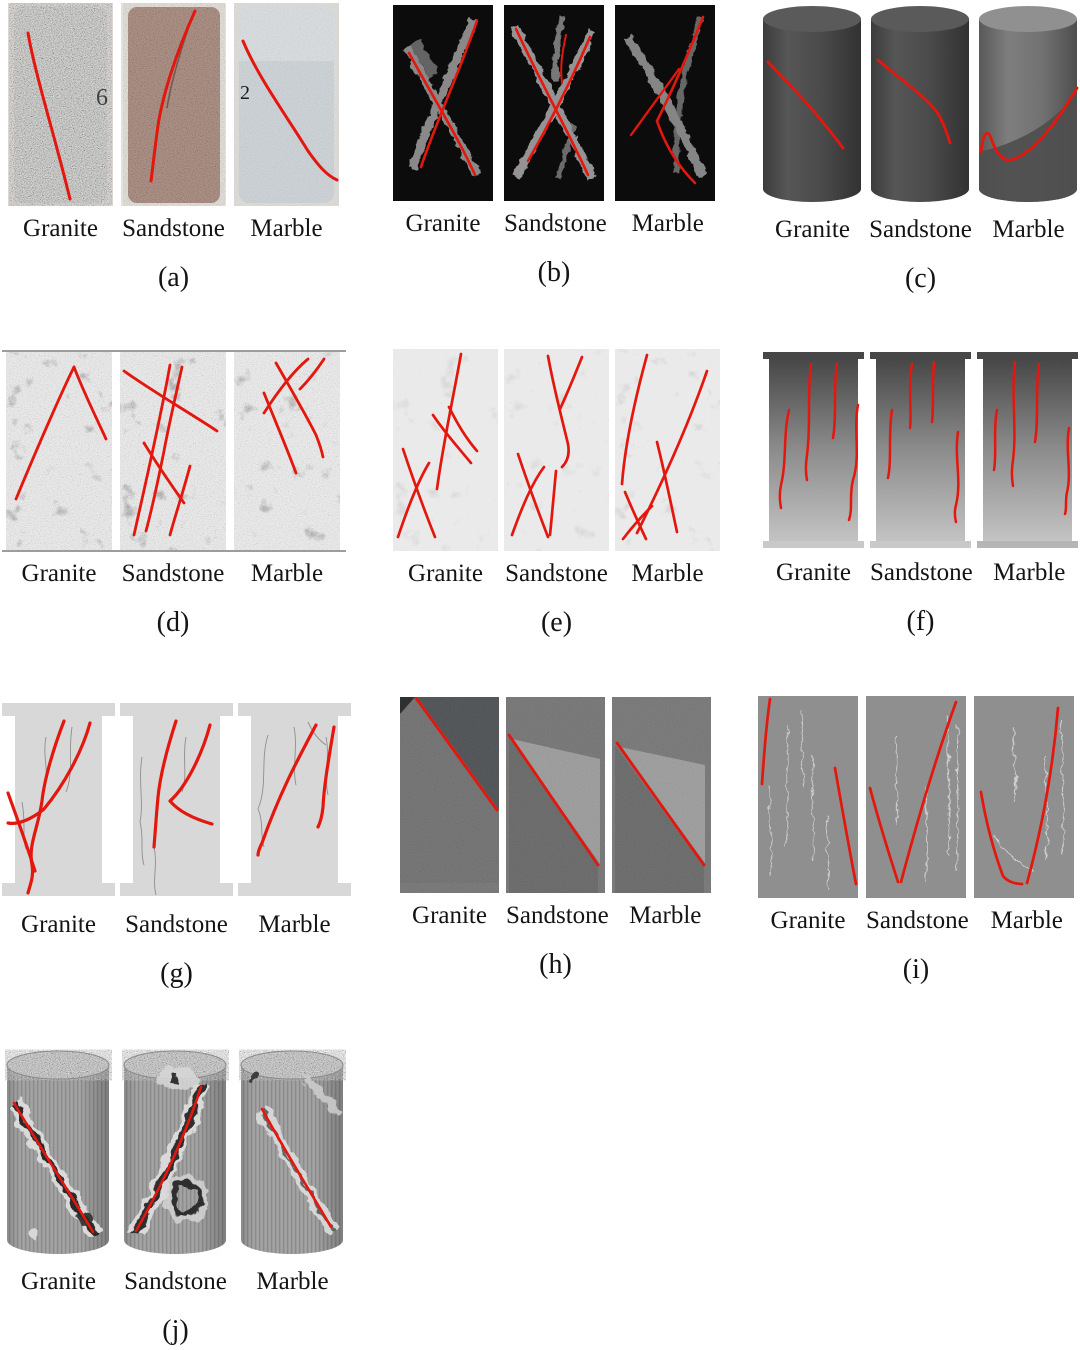  I want to click on panel-e-granite-image, so click(445, 450).